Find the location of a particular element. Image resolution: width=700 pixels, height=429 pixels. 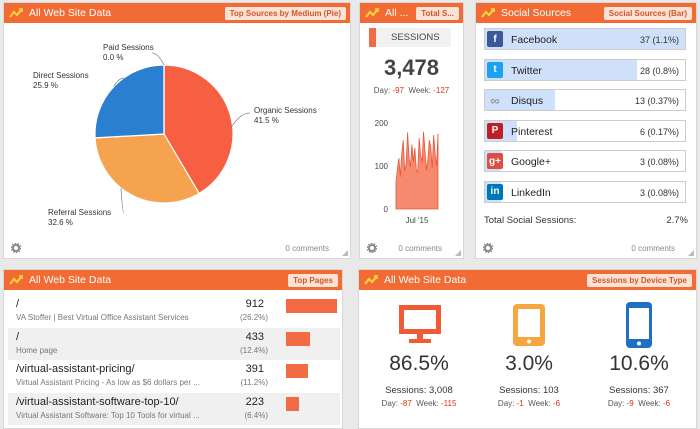

pie-label-paid-pct: 0.0 % is located at coordinates (113, 57).